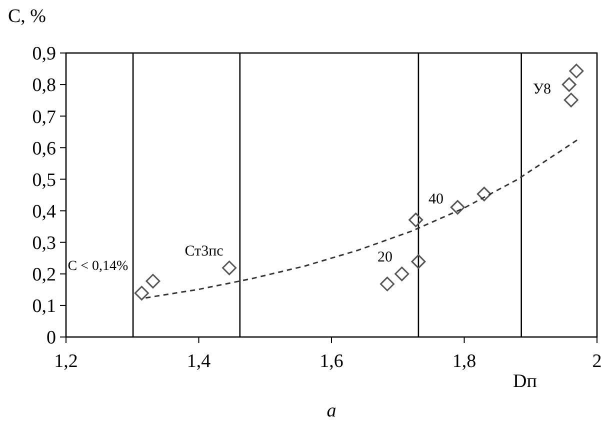 This screenshot has height=421, width=601. I want to click on y-axis-title: C, %, so click(27, 16).